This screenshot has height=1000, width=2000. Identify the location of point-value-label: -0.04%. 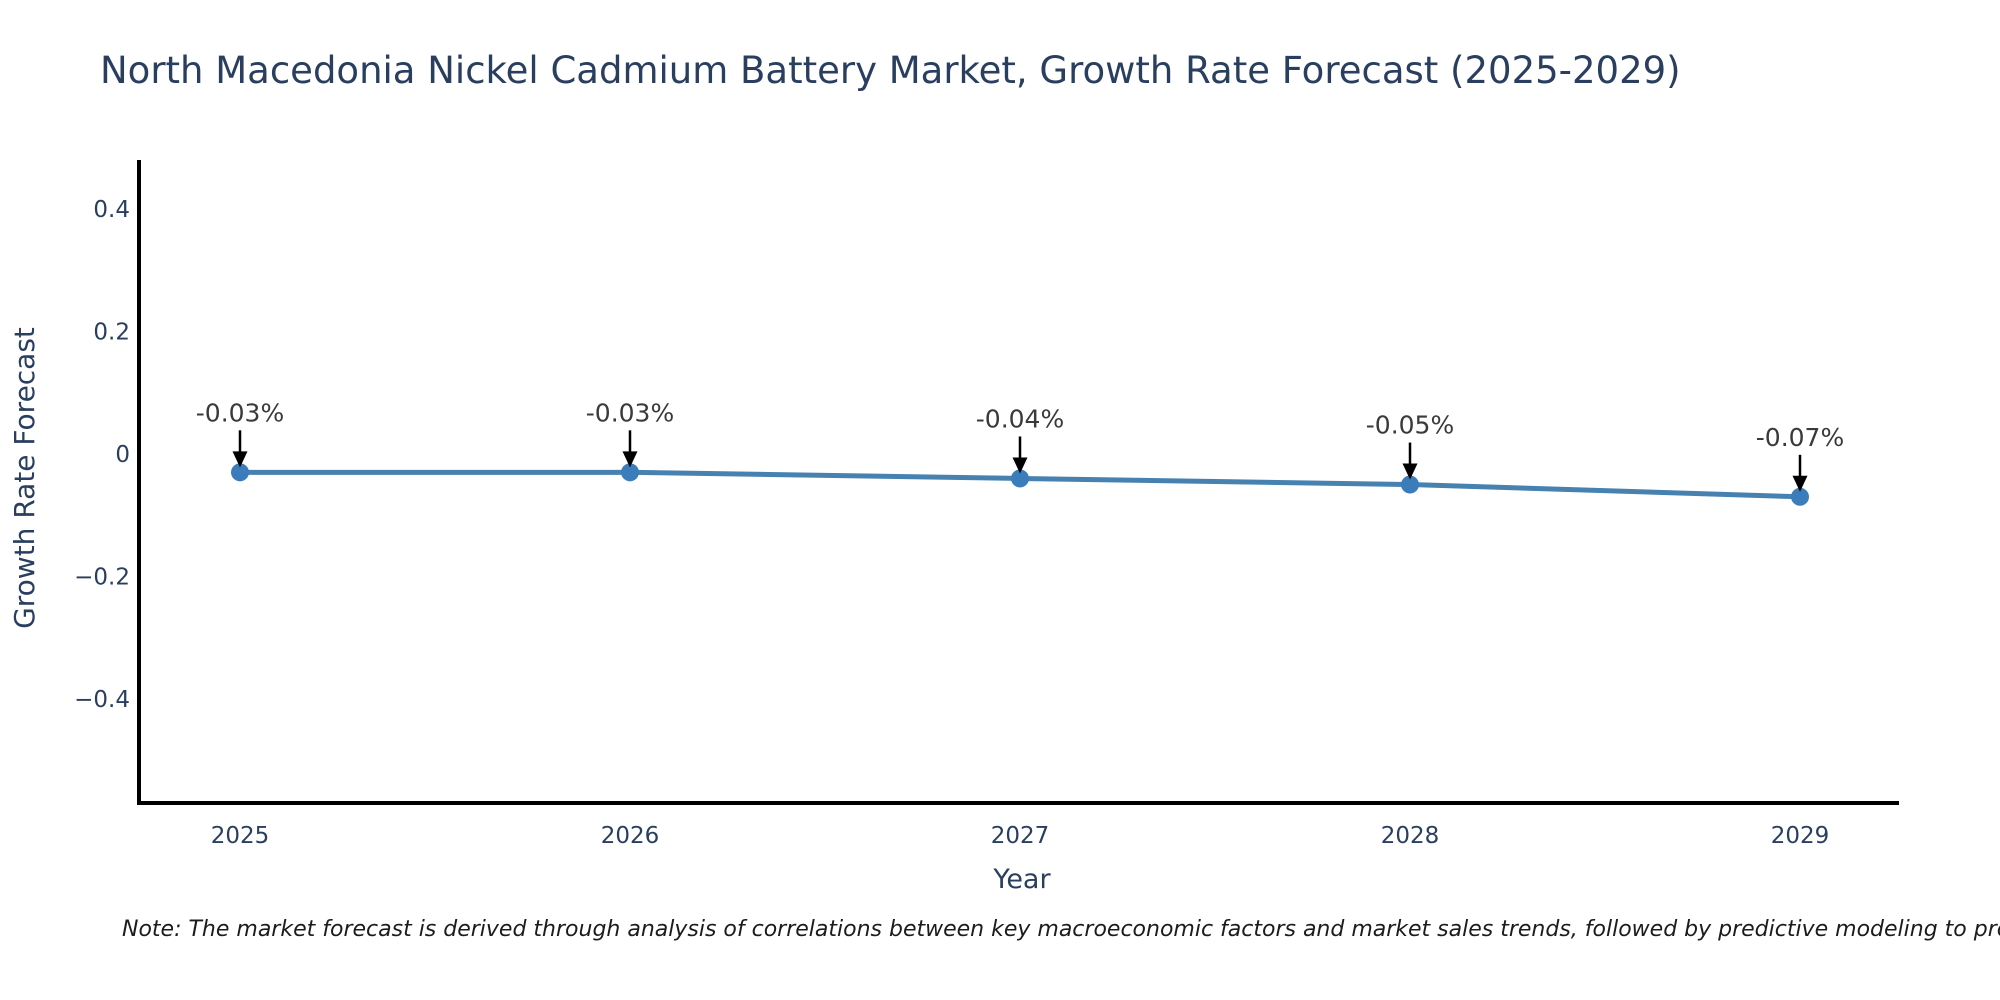
(1020, 418).